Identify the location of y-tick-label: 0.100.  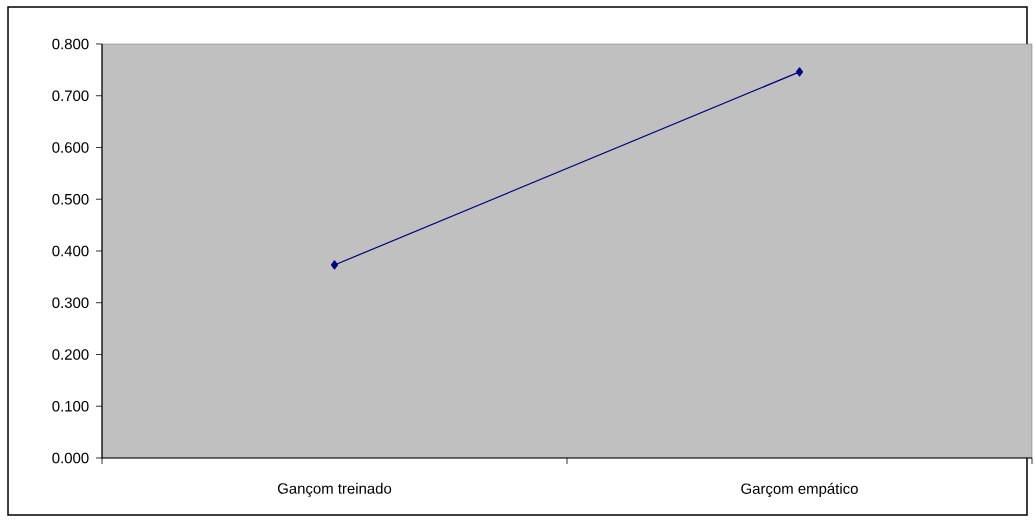
(70, 406).